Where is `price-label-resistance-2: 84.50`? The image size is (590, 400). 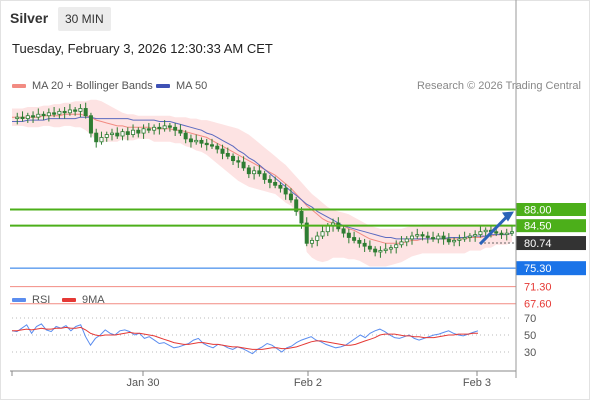 price-label-resistance-2: 84.50 is located at coordinates (538, 227).